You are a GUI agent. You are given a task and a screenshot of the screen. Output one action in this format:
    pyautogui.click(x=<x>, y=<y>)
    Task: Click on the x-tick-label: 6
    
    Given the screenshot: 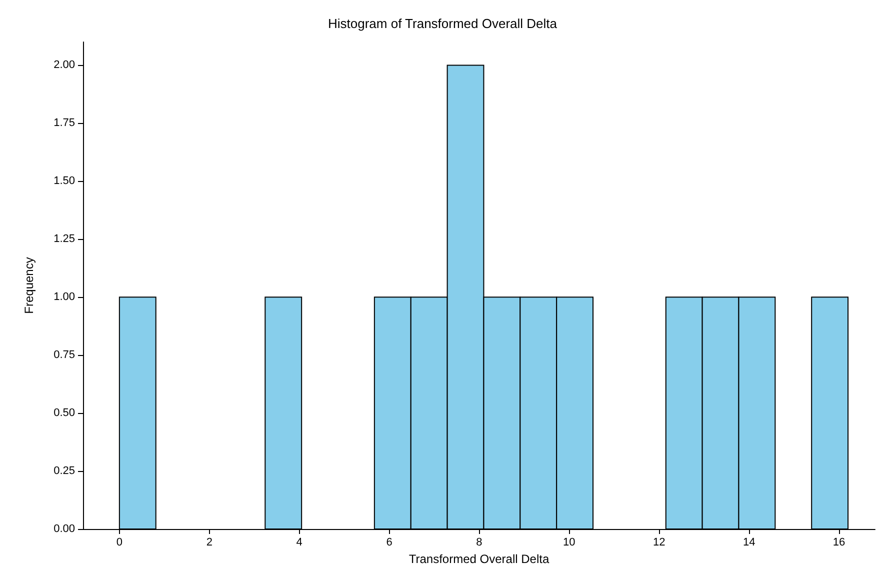 What is the action you would take?
    pyautogui.click(x=389, y=542)
    